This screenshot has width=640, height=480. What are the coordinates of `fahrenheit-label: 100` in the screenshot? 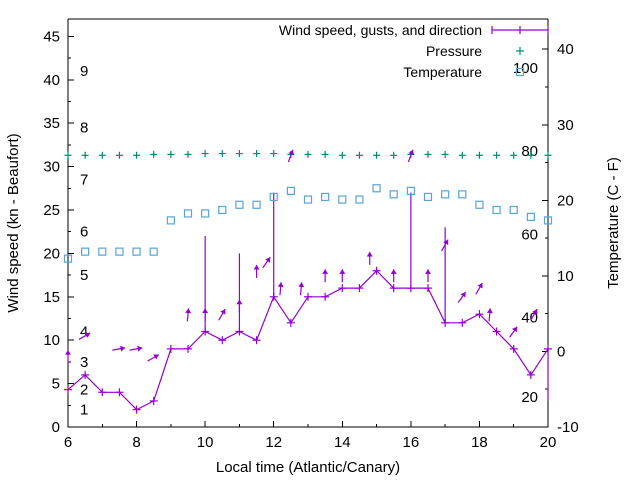 It's located at (525, 68).